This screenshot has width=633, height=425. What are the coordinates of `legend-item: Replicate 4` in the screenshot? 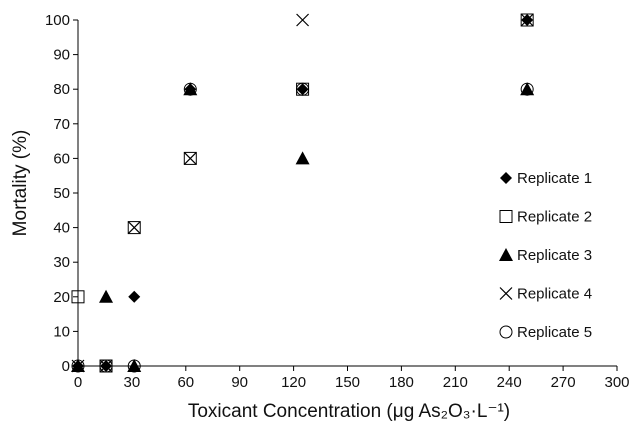 It's located at (545, 294).